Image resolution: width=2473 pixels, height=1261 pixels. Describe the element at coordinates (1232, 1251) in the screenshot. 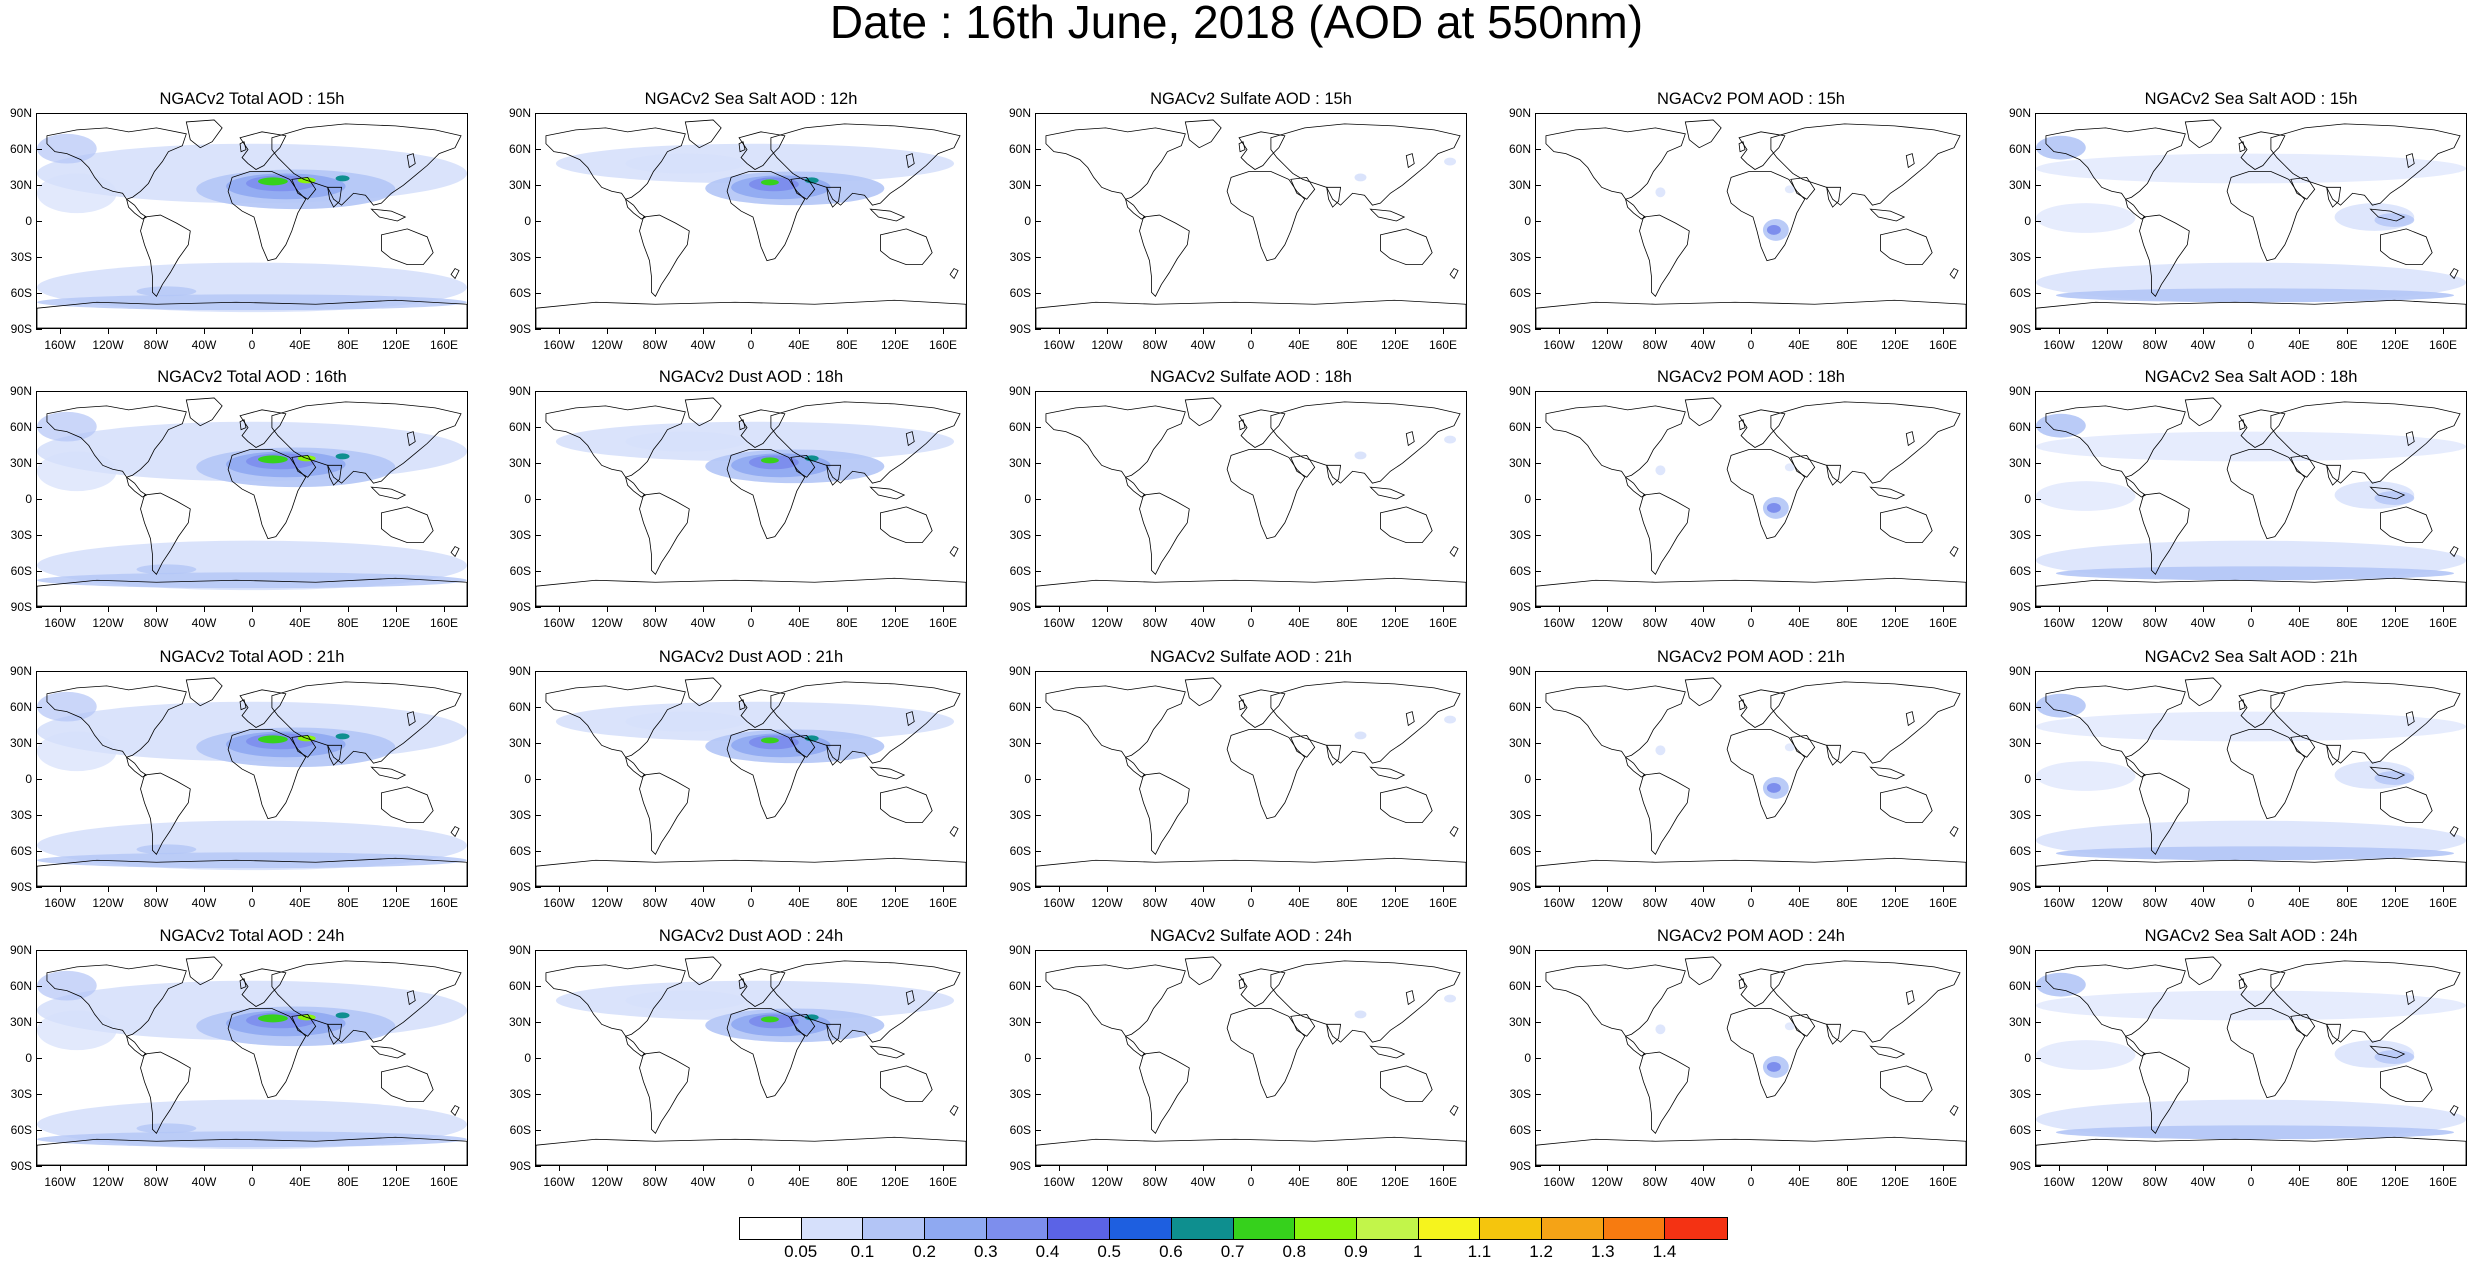

I see `colorbar-level-label: 0.7` at that location.